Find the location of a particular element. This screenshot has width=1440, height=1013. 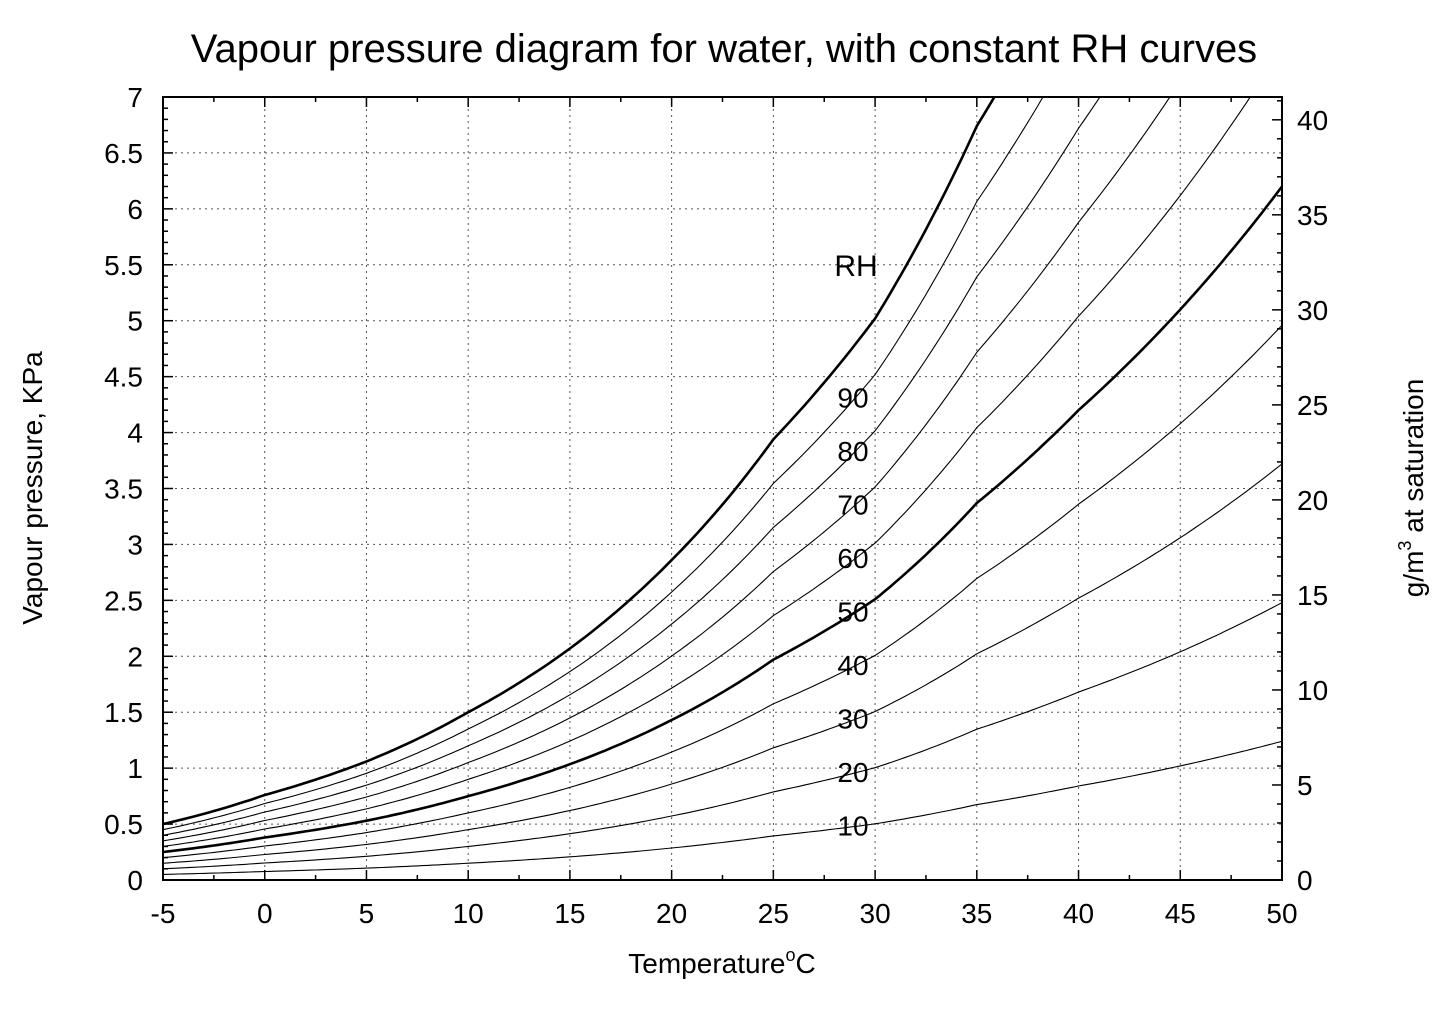

y2-tick-label: 15 is located at coordinates (1312, 595).